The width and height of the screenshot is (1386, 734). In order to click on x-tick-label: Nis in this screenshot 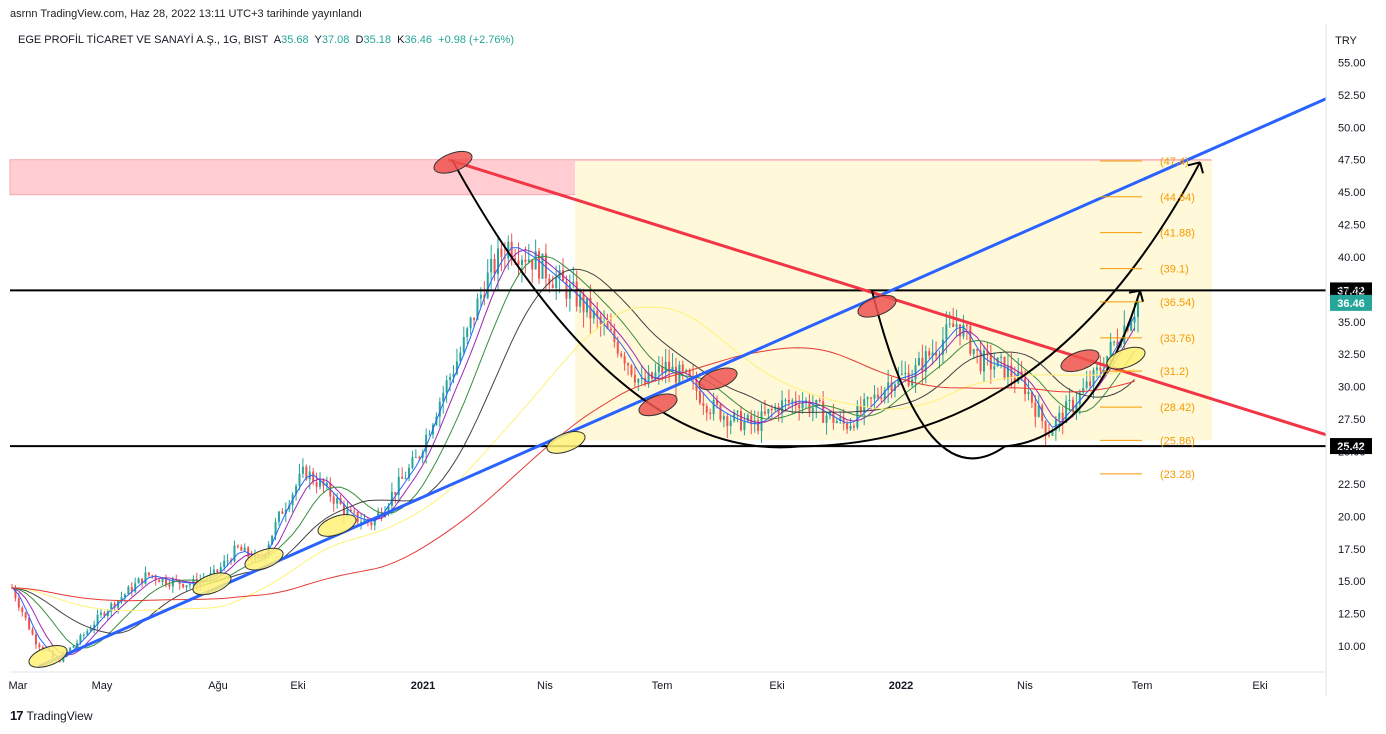, I will do `click(1025, 686)`.